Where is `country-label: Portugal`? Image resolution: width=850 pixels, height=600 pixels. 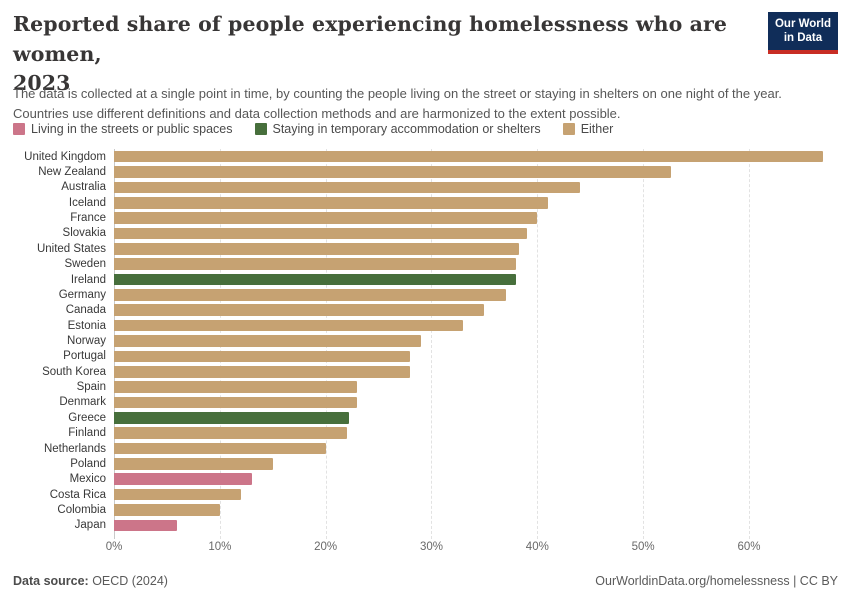
country-label: Portugal is located at coordinates (84, 356).